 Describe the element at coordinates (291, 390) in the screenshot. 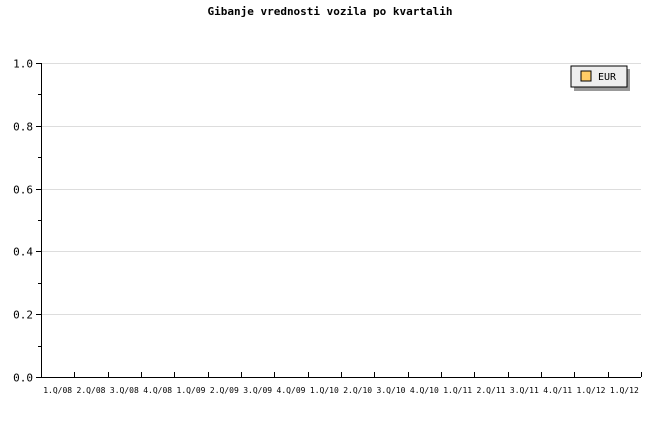

I see `x-tick-label: 4.Q/09` at that location.